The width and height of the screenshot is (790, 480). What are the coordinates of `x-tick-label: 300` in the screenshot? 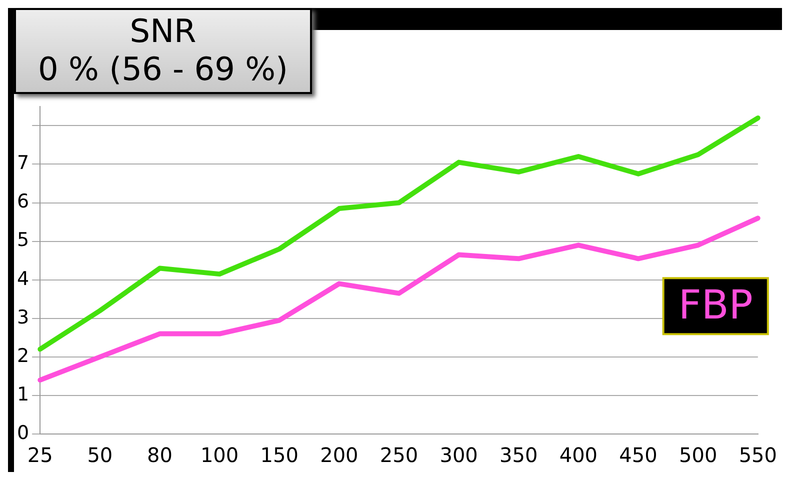 It's located at (459, 455).